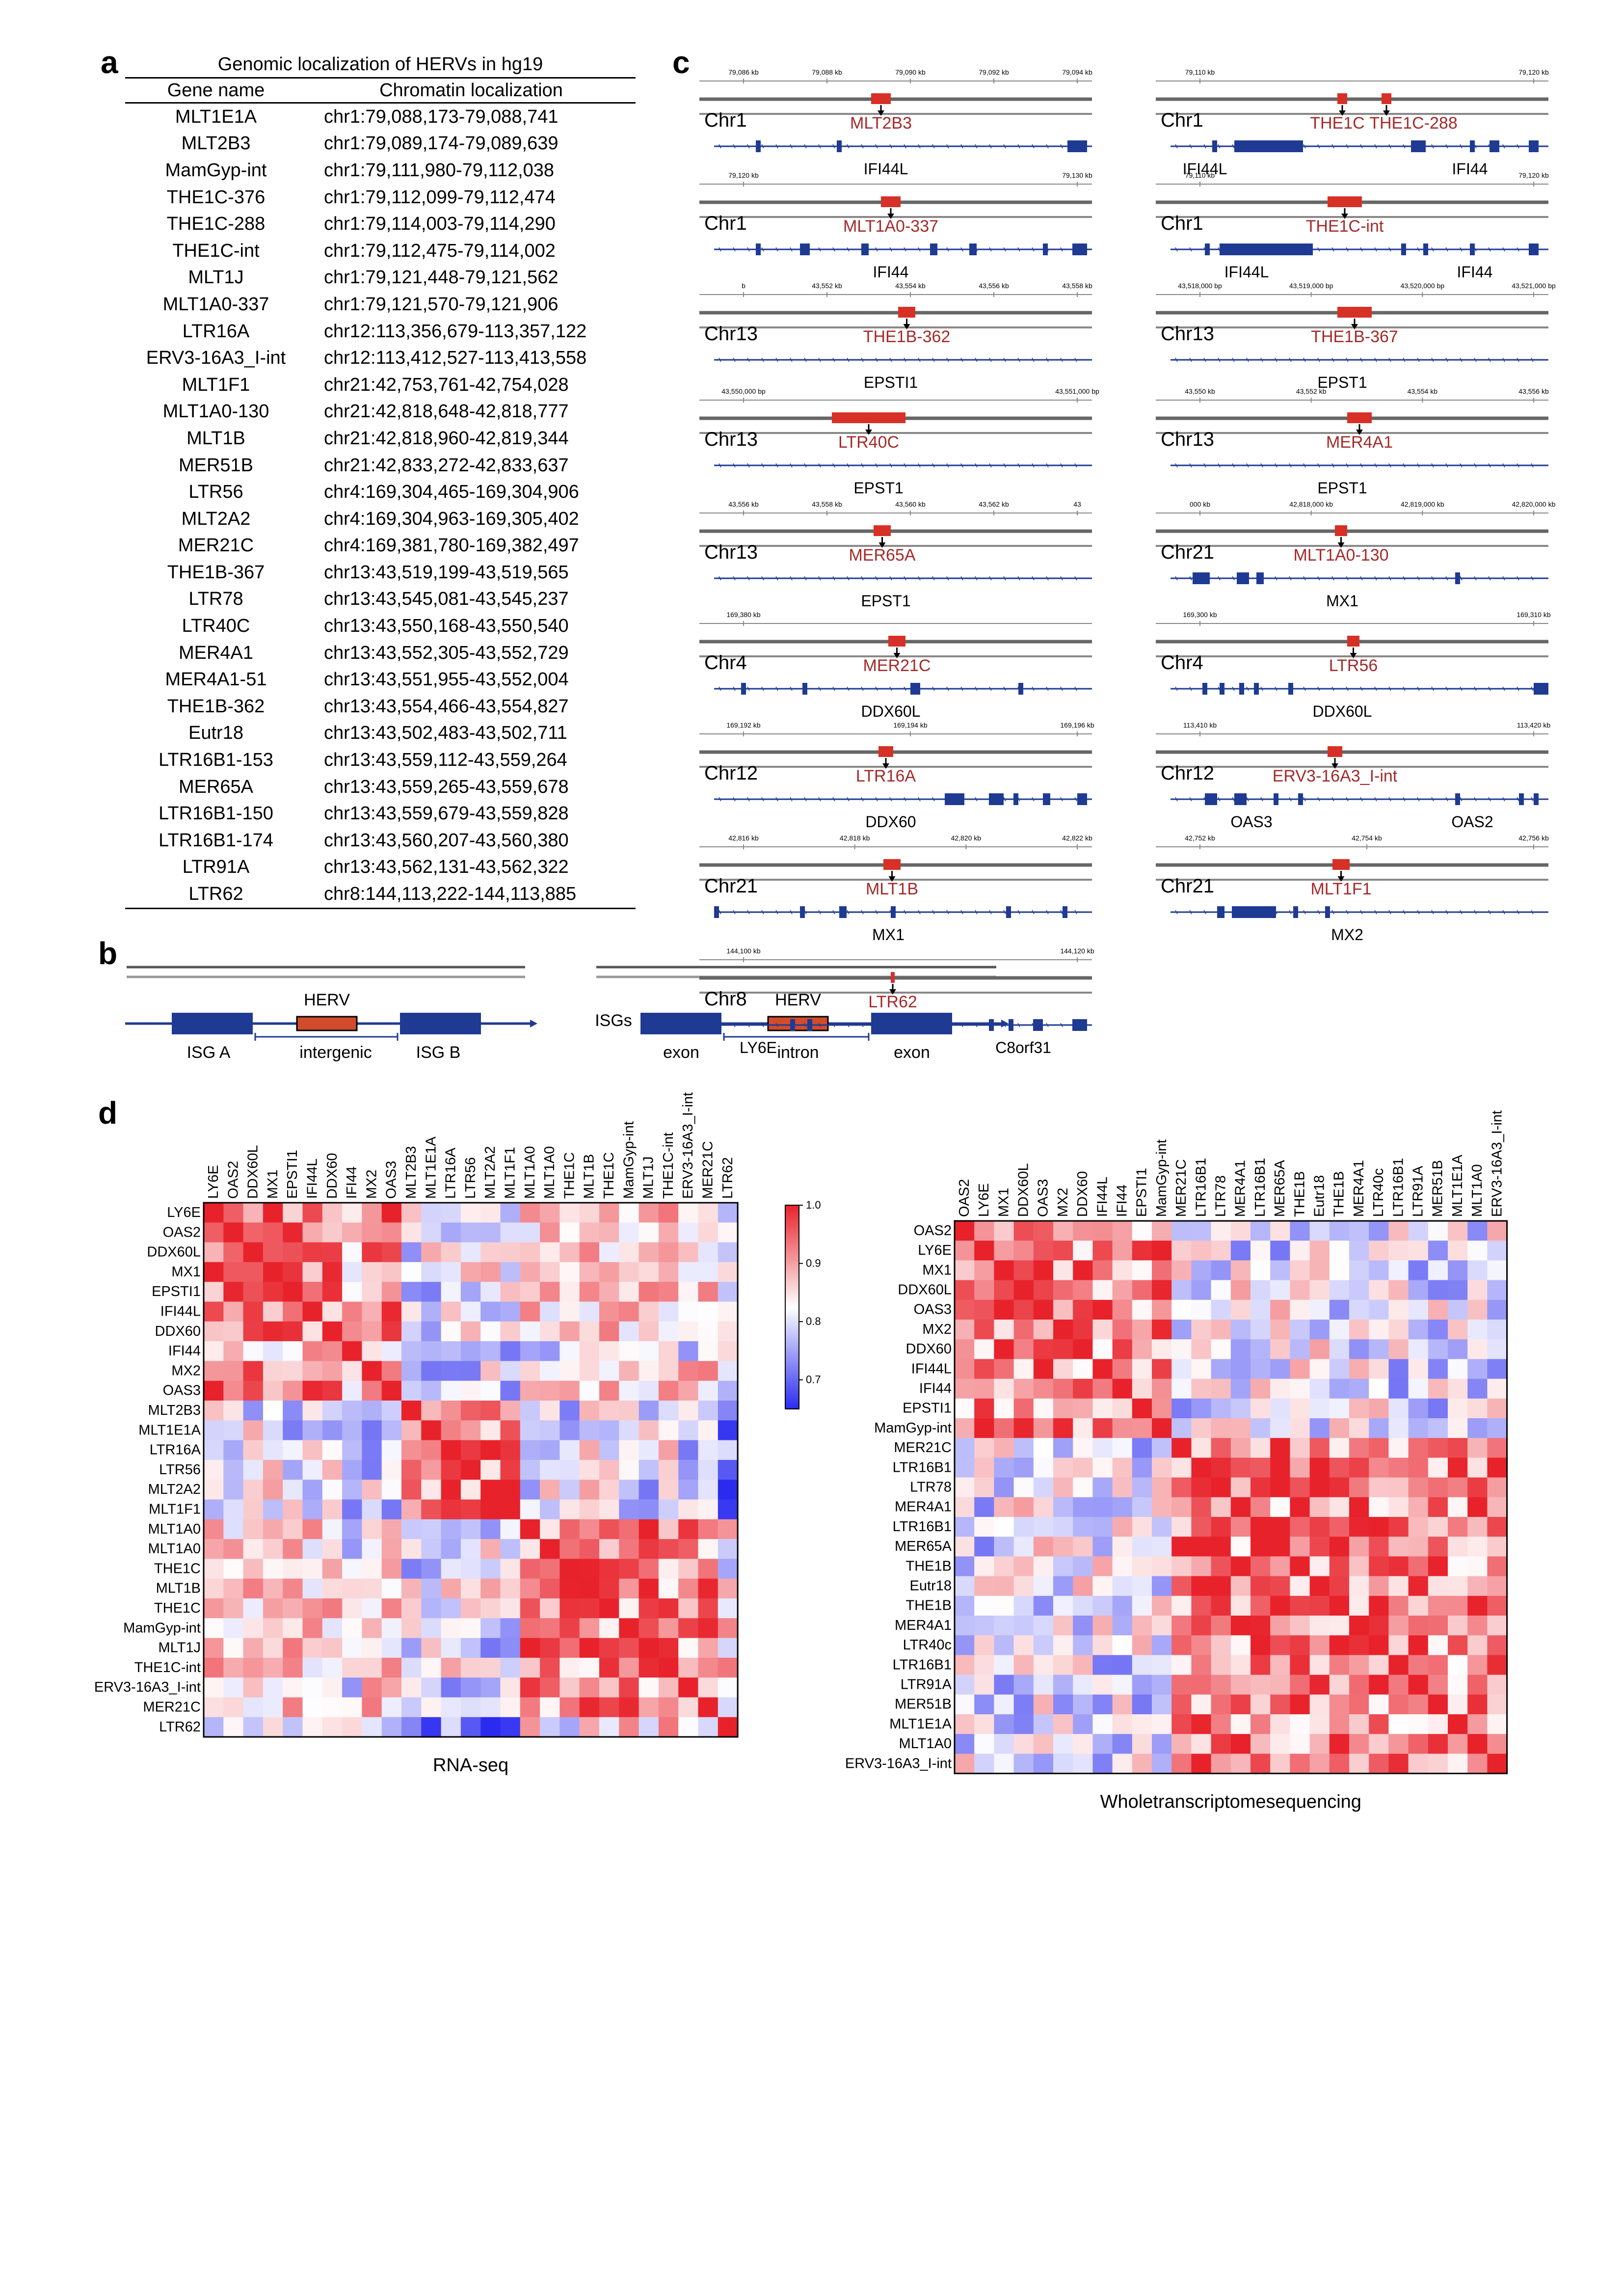 This screenshot has height=2296, width=1623. Describe the element at coordinates (813, 1263) in the screenshot. I see `colorbar-tick-label: 0.9` at that location.